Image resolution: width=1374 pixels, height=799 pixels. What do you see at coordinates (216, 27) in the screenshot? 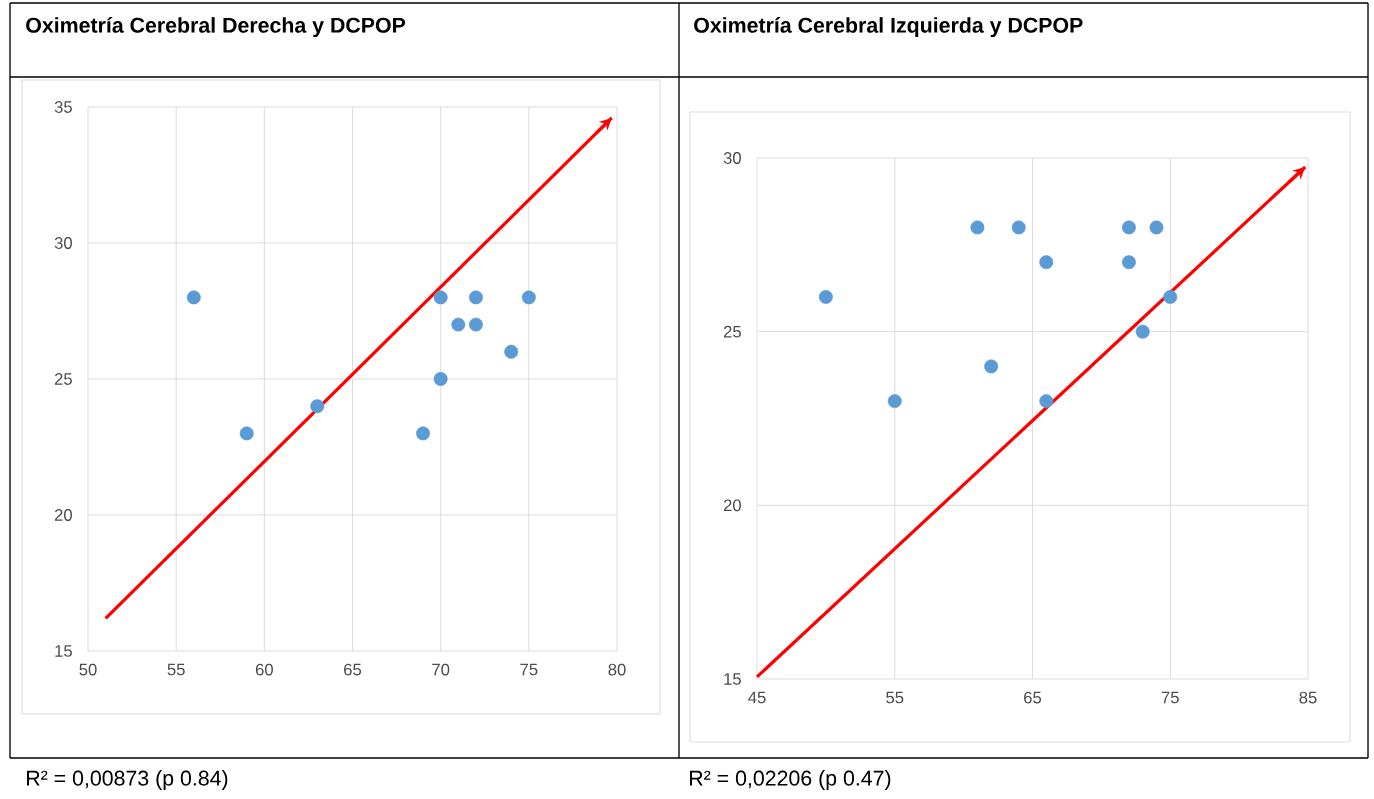
I see `chart-title: Oximetría Cerebral Derecha y DCPOP` at bounding box center [216, 27].